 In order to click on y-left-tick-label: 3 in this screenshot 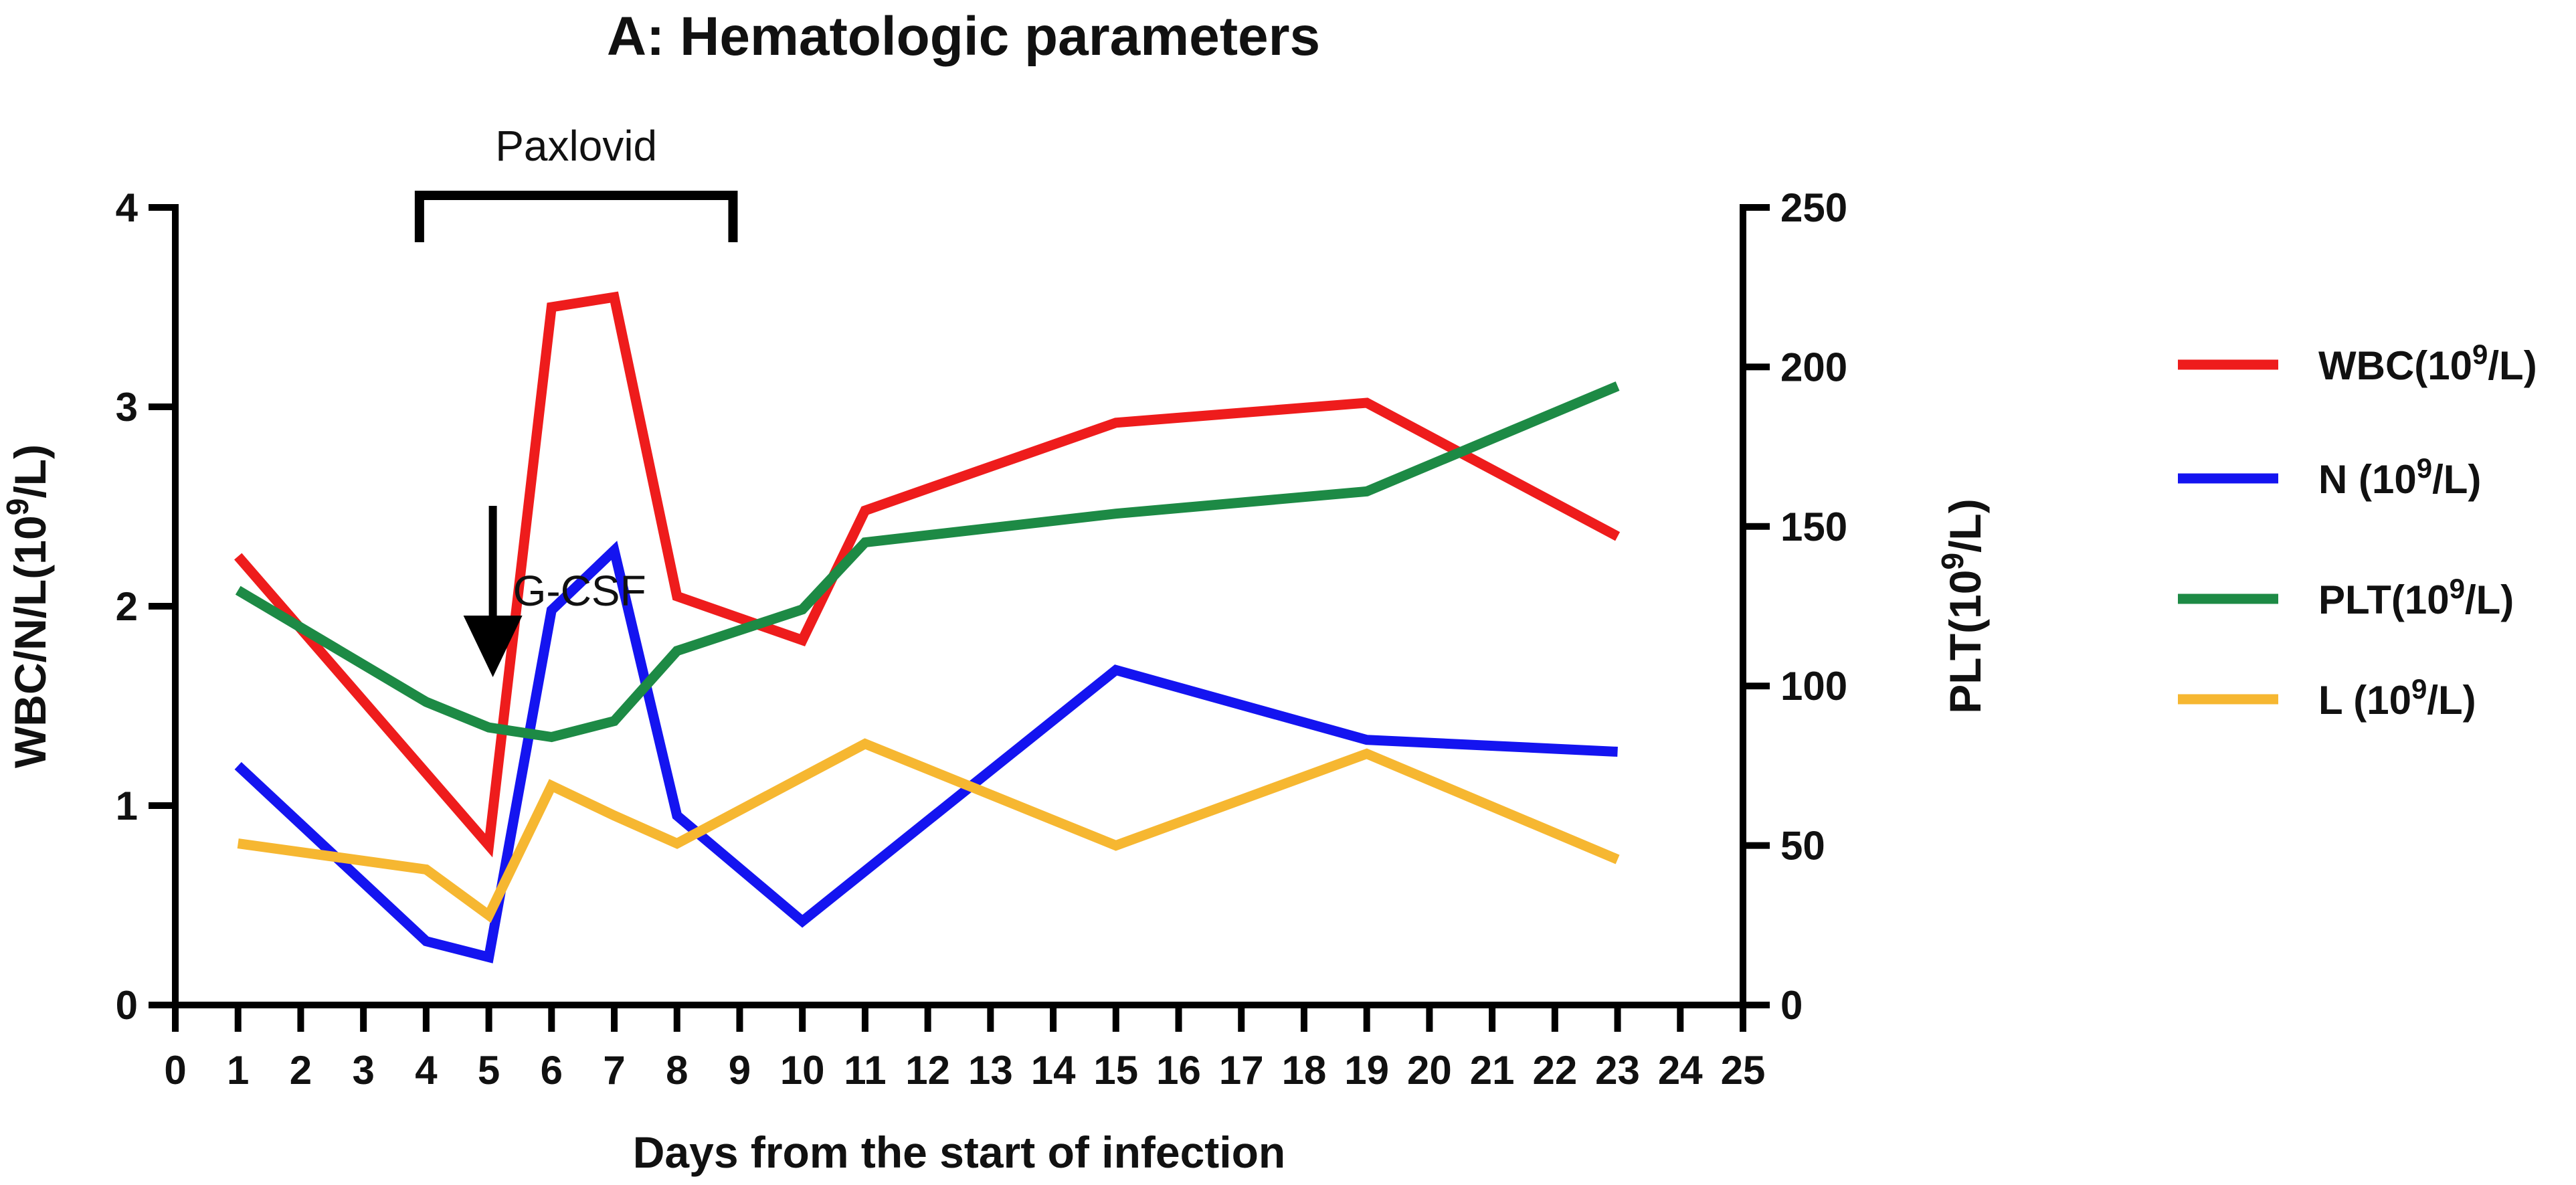, I will do `click(127, 407)`.